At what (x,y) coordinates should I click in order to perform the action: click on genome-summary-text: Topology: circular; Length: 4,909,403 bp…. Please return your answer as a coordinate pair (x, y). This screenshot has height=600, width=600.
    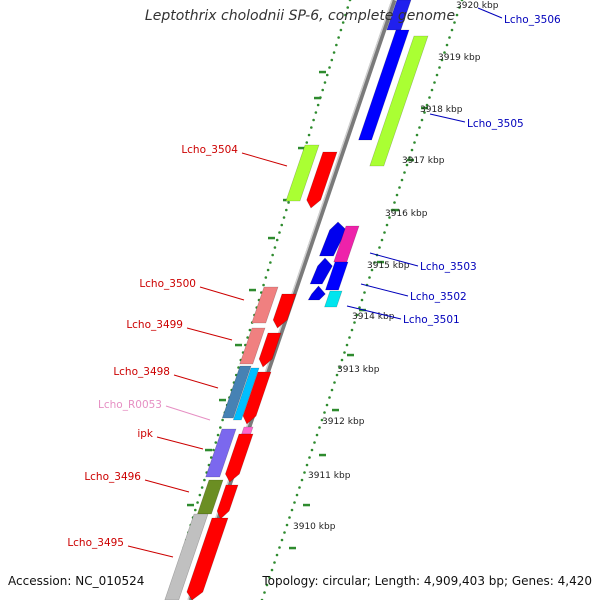
    Looking at the image, I should click on (427, 581).